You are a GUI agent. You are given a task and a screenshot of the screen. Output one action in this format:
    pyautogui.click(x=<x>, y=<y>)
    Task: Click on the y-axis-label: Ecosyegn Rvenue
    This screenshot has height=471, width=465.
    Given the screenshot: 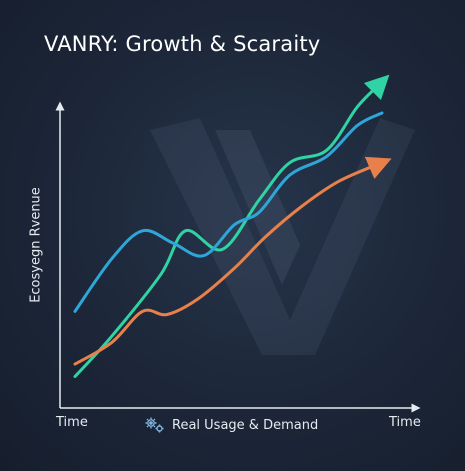 What is the action you would take?
    pyautogui.click(x=36, y=245)
    